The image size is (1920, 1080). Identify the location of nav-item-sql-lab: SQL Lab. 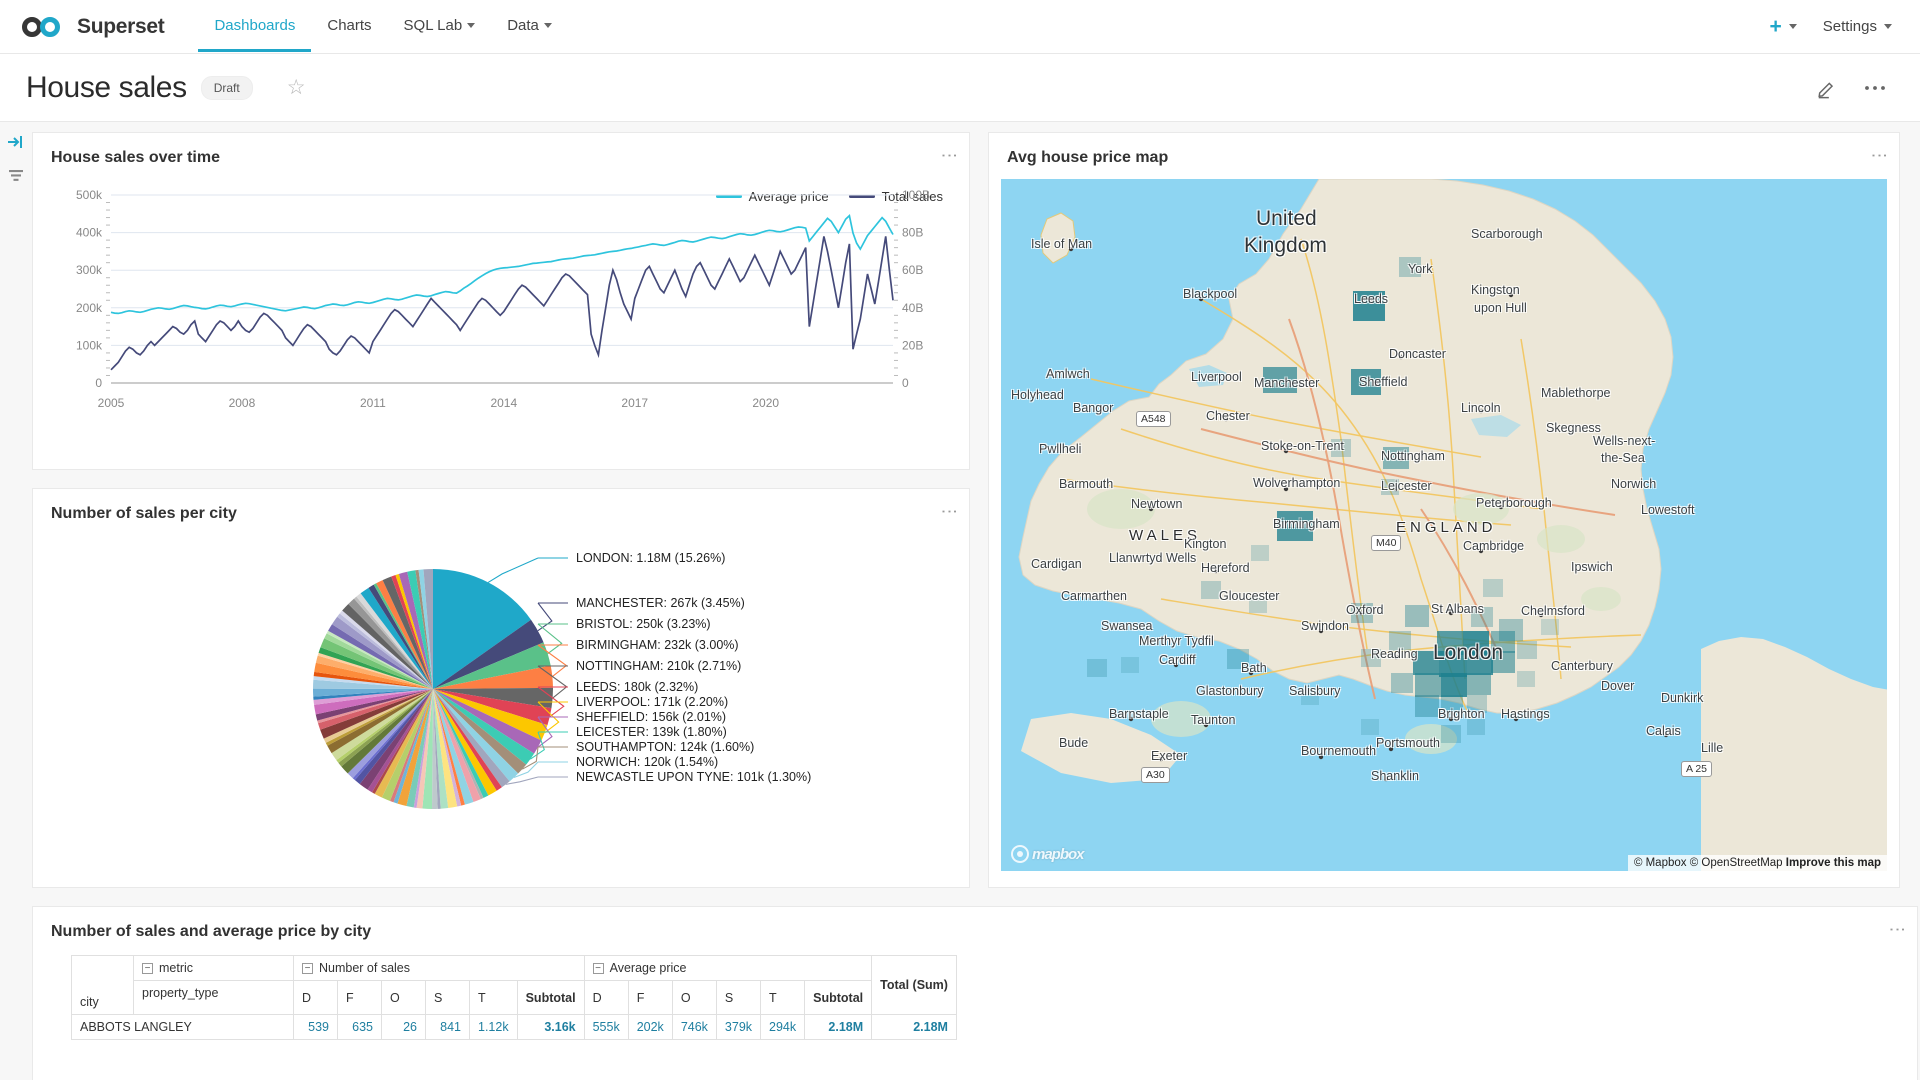
(440, 26).